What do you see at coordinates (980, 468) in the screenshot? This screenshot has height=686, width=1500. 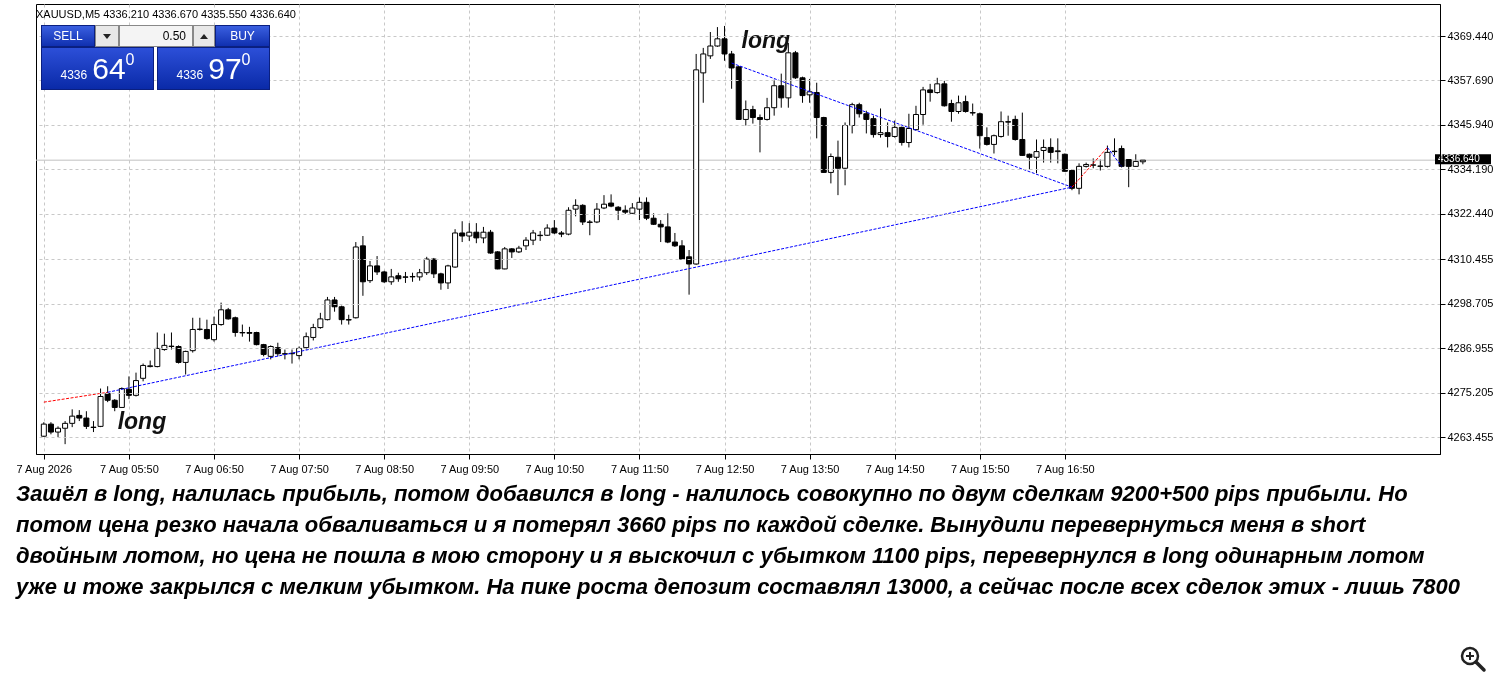 I see `x-tick-label: 7 Aug 15:50` at bounding box center [980, 468].